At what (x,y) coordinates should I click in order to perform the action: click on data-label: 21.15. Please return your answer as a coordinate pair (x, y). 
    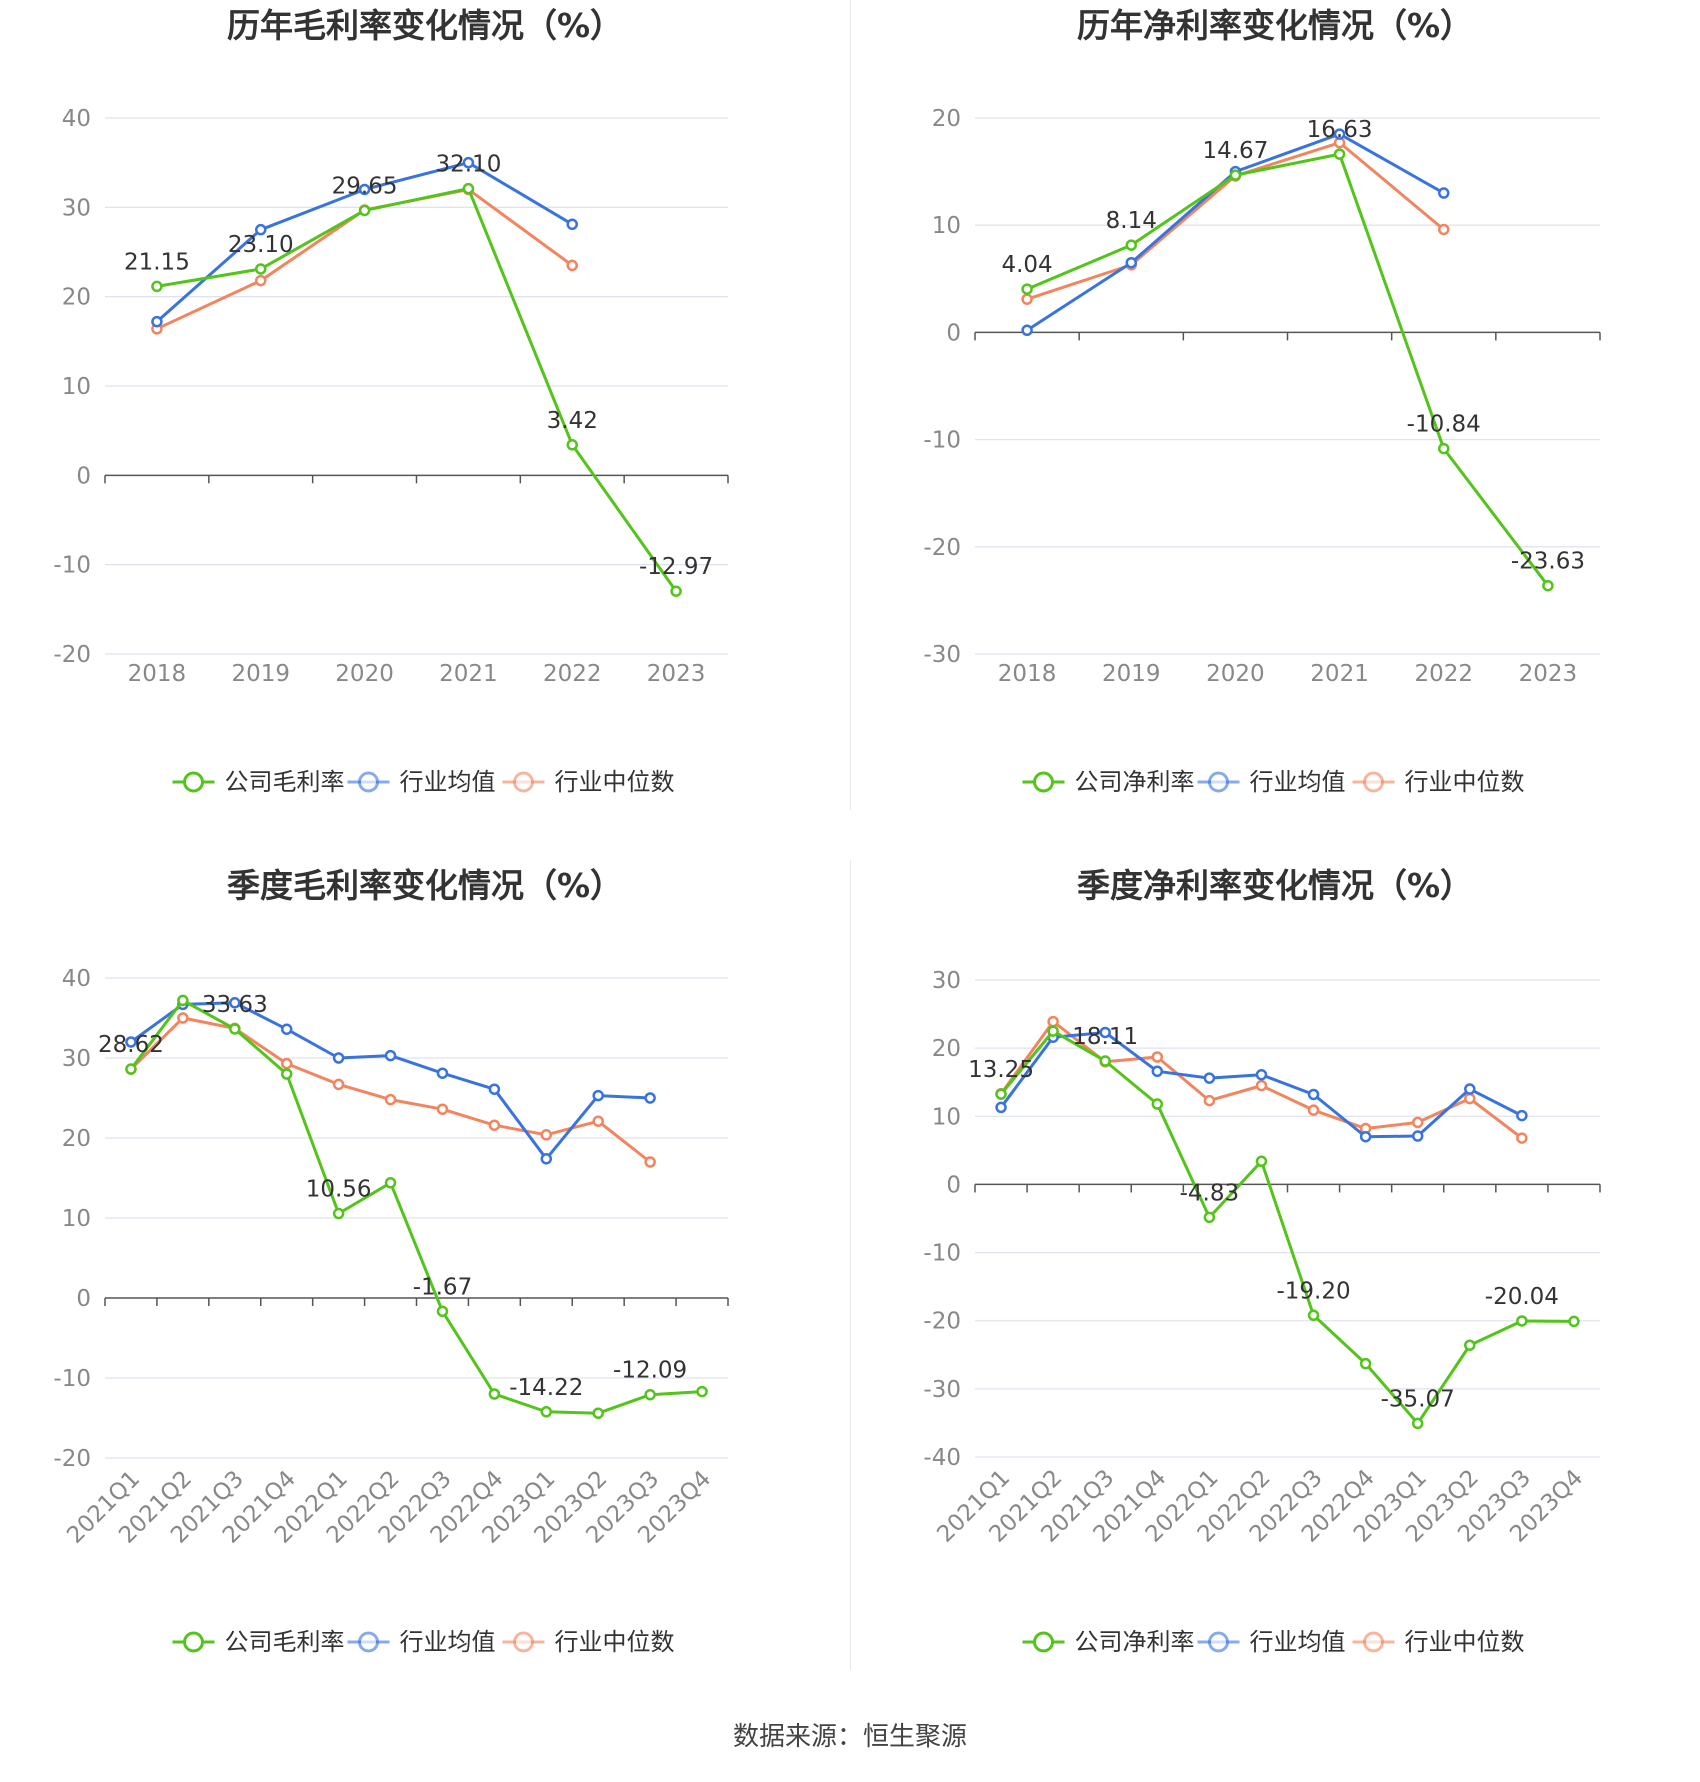
    Looking at the image, I should click on (157, 262).